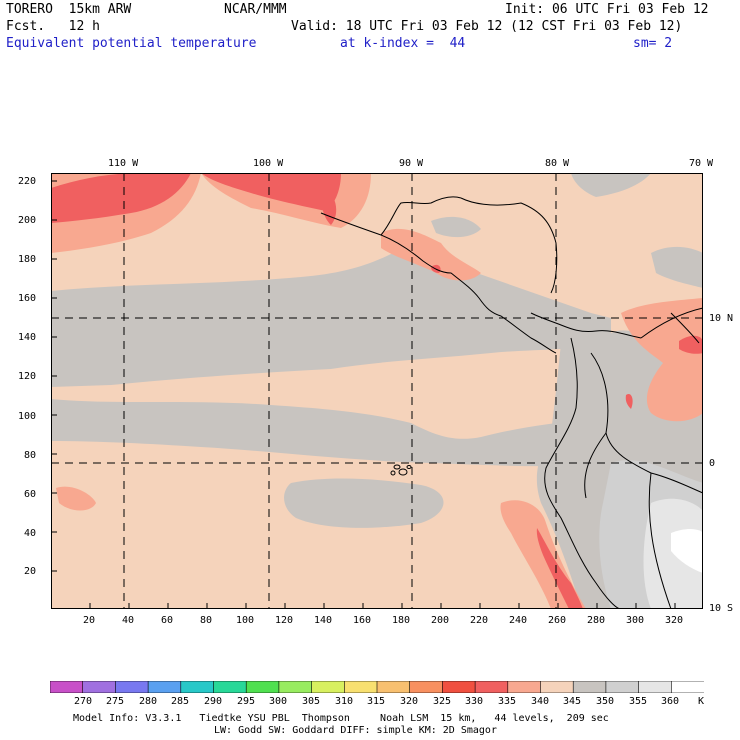  I want to click on colorbar-label-275: 275, so click(115, 701).